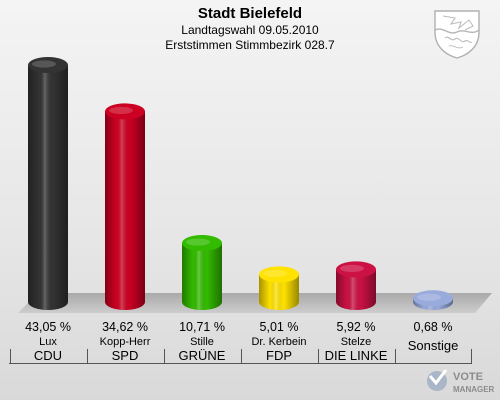 Image resolution: width=500 pixels, height=400 pixels. I want to click on value-label: 5,01 %, so click(279, 327).